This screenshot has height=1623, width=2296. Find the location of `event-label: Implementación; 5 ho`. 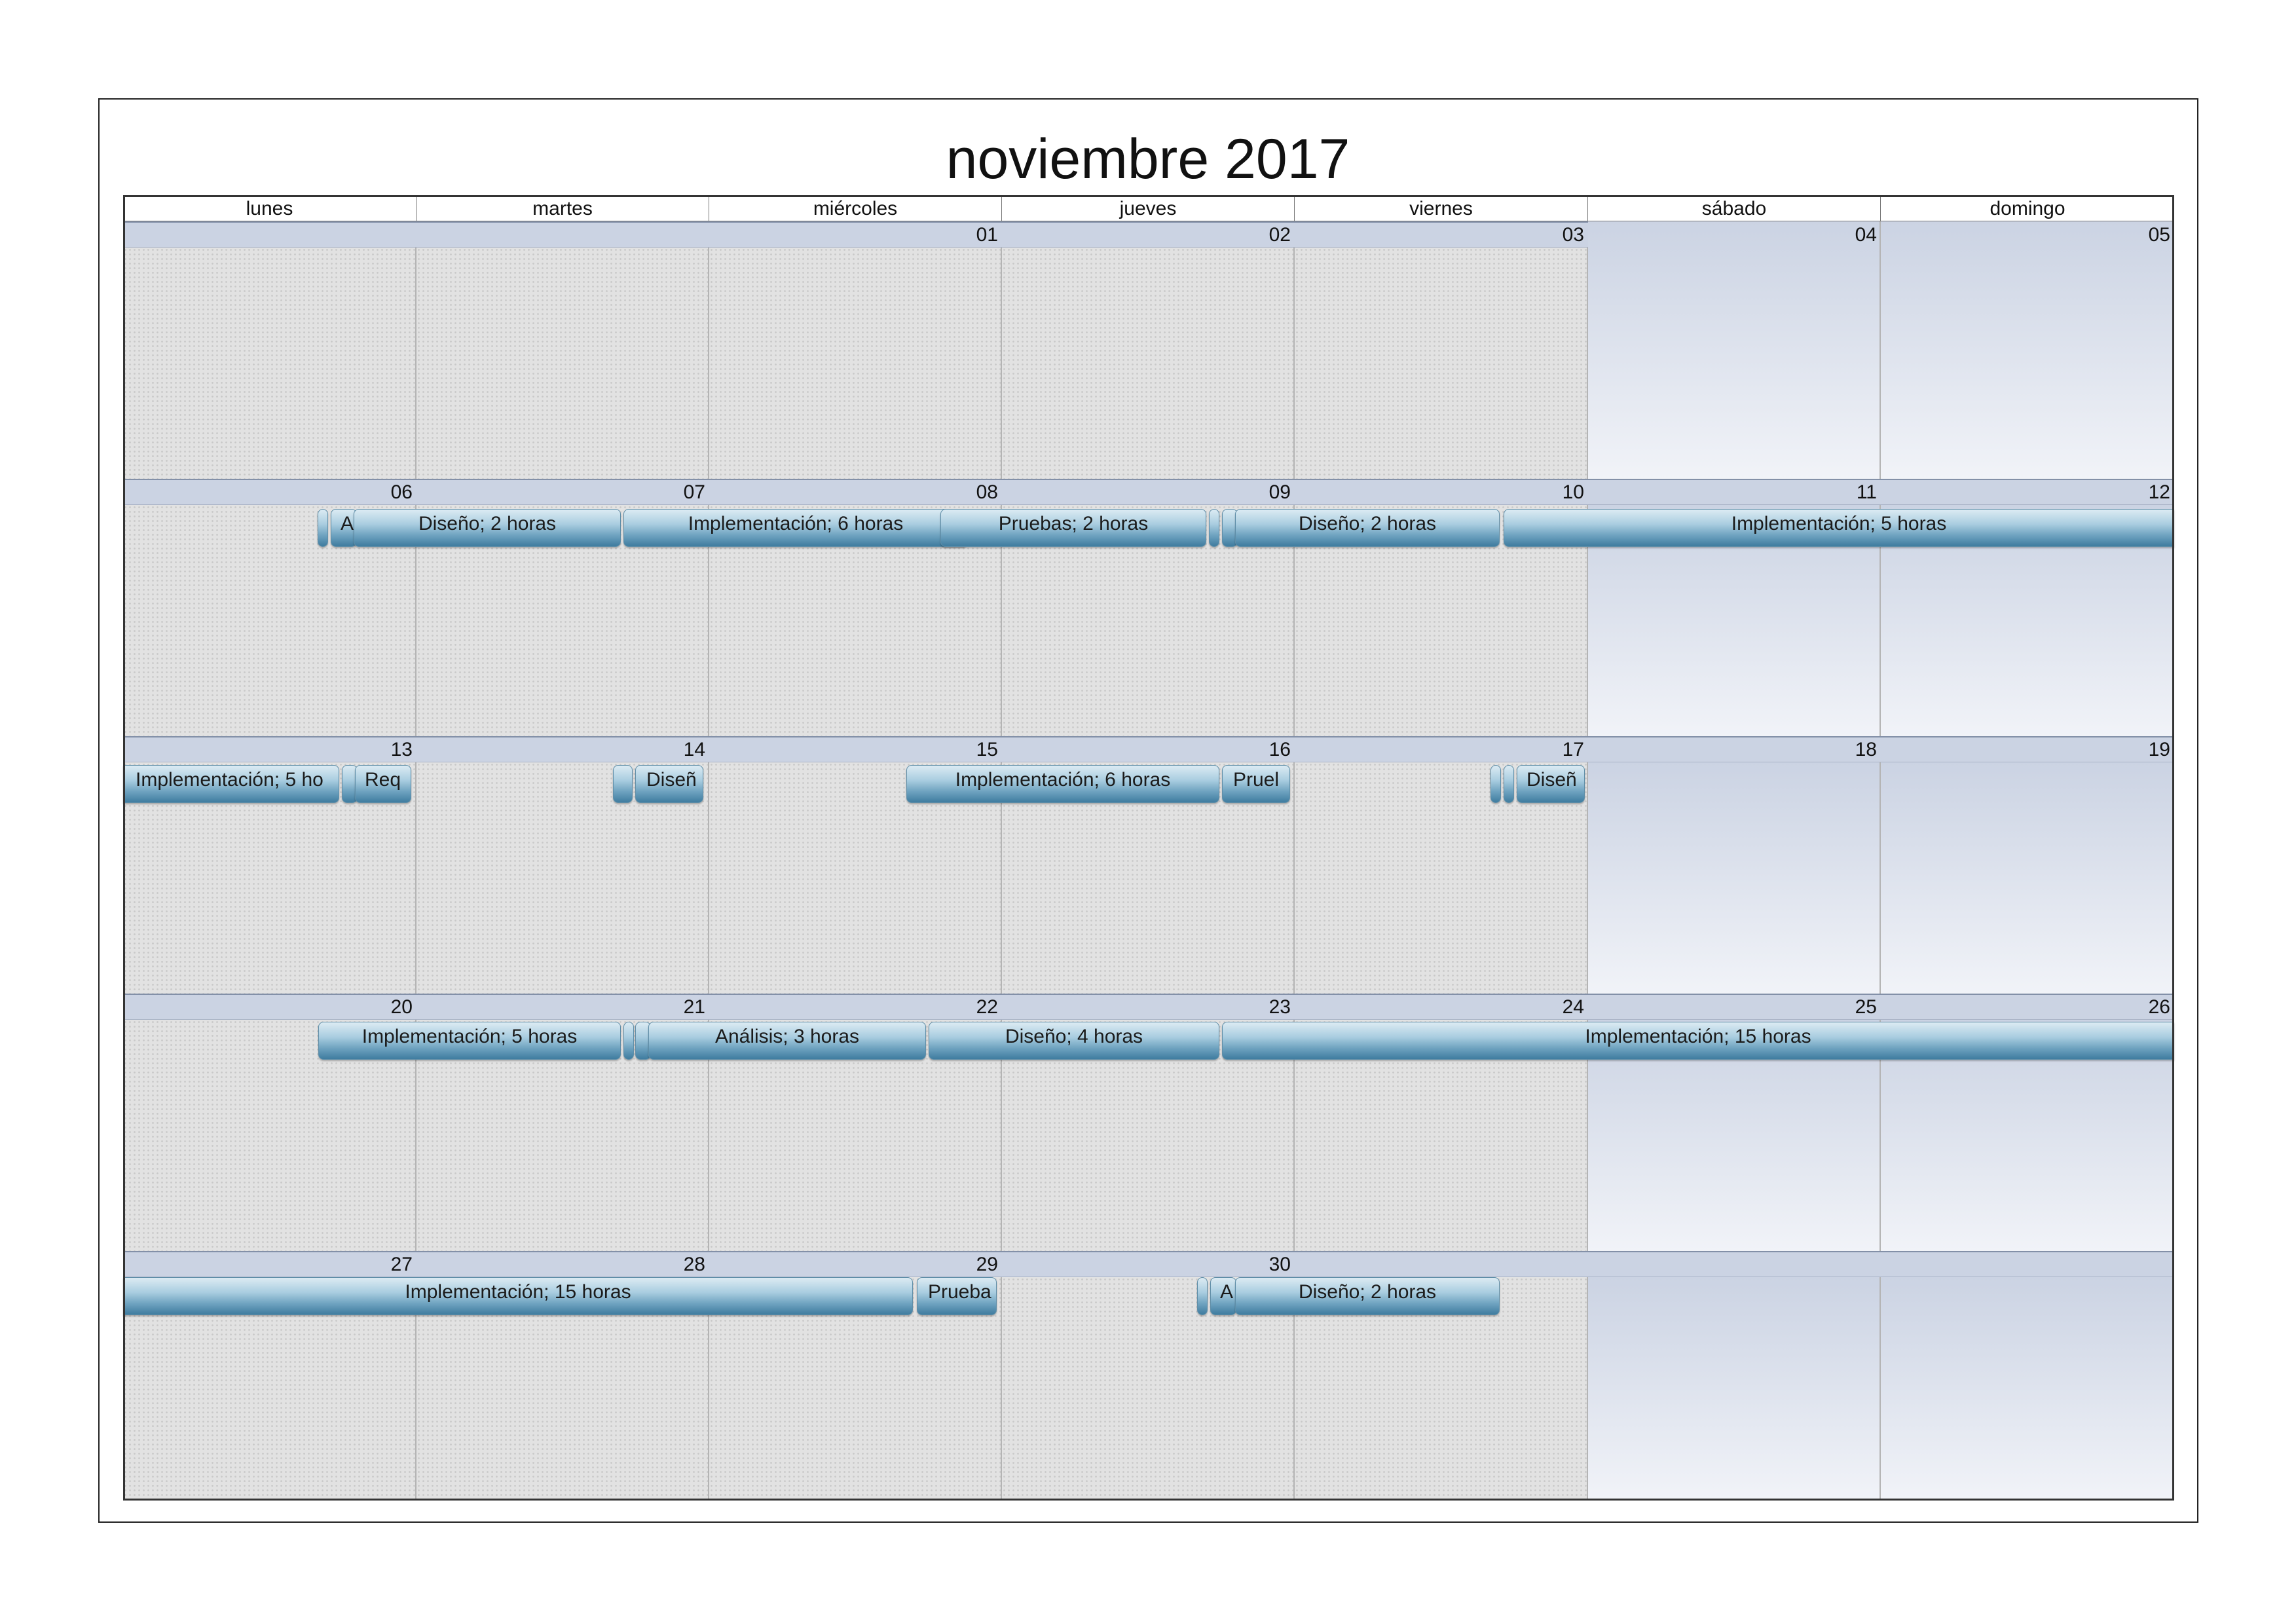

event-label: Implementación; 5 ho is located at coordinates (230, 780).